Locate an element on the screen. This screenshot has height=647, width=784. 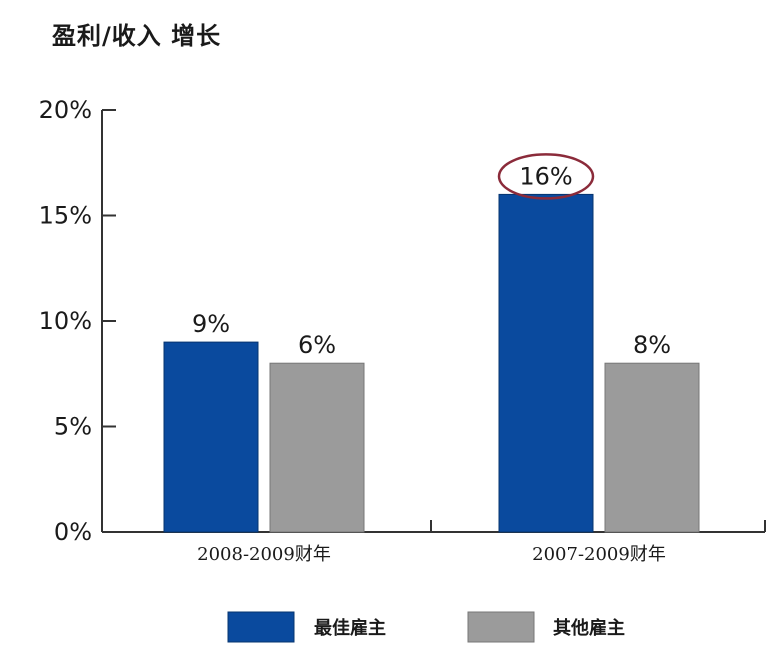
y-tick-label: 10% is located at coordinates (65, 321).